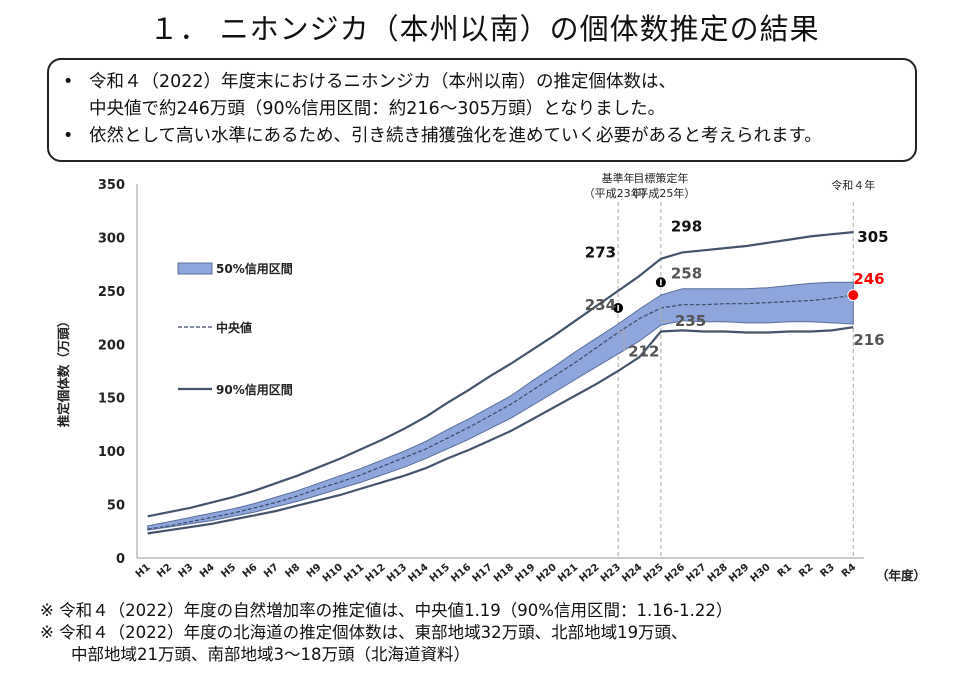 The image size is (969, 675). I want to click on data-label: 258, so click(686, 273).